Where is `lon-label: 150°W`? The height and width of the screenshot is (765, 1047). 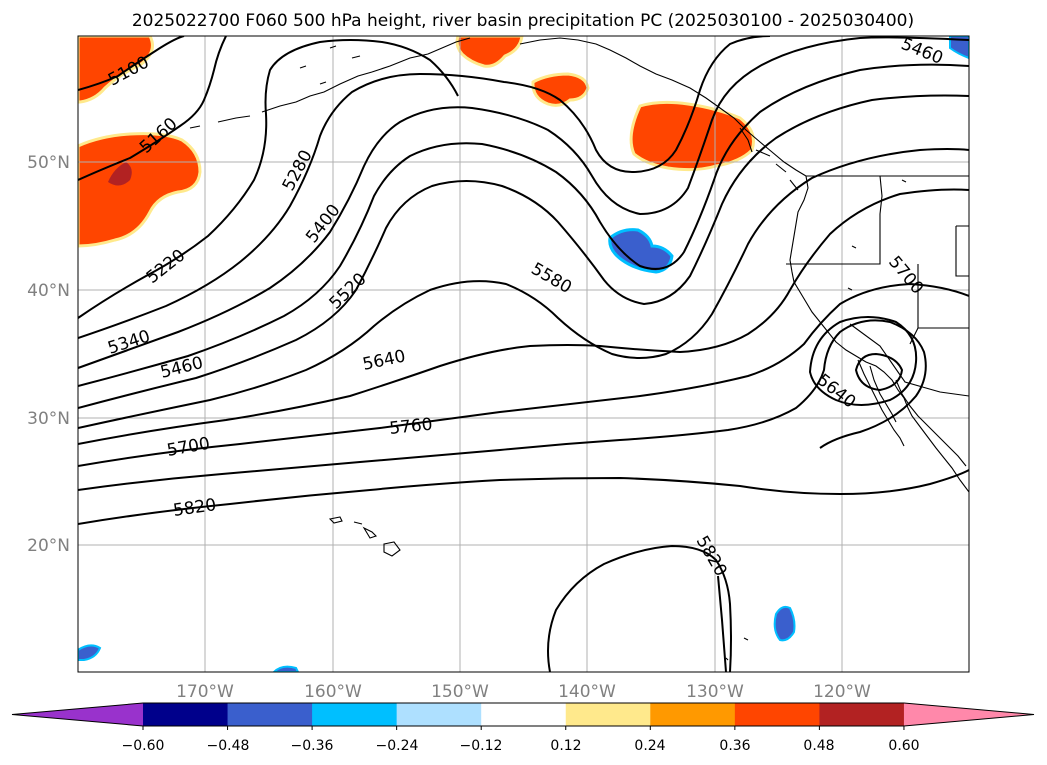
lon-label: 150°W is located at coordinates (460, 692).